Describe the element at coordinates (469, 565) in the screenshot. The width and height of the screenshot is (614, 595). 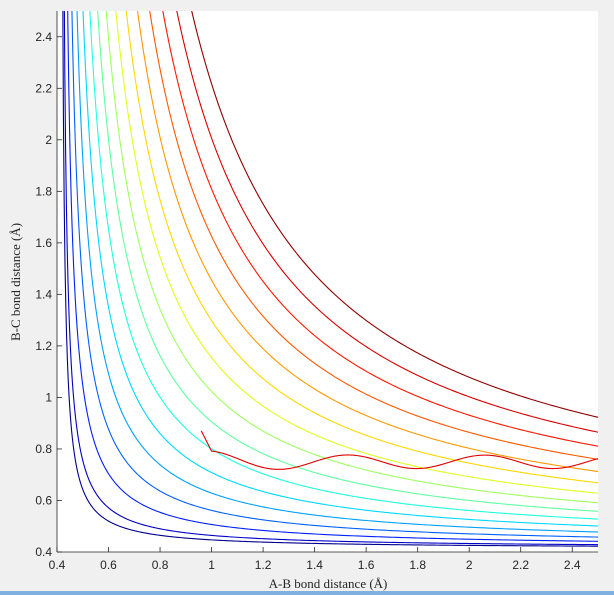
I see `x-tick-label: 2` at that location.